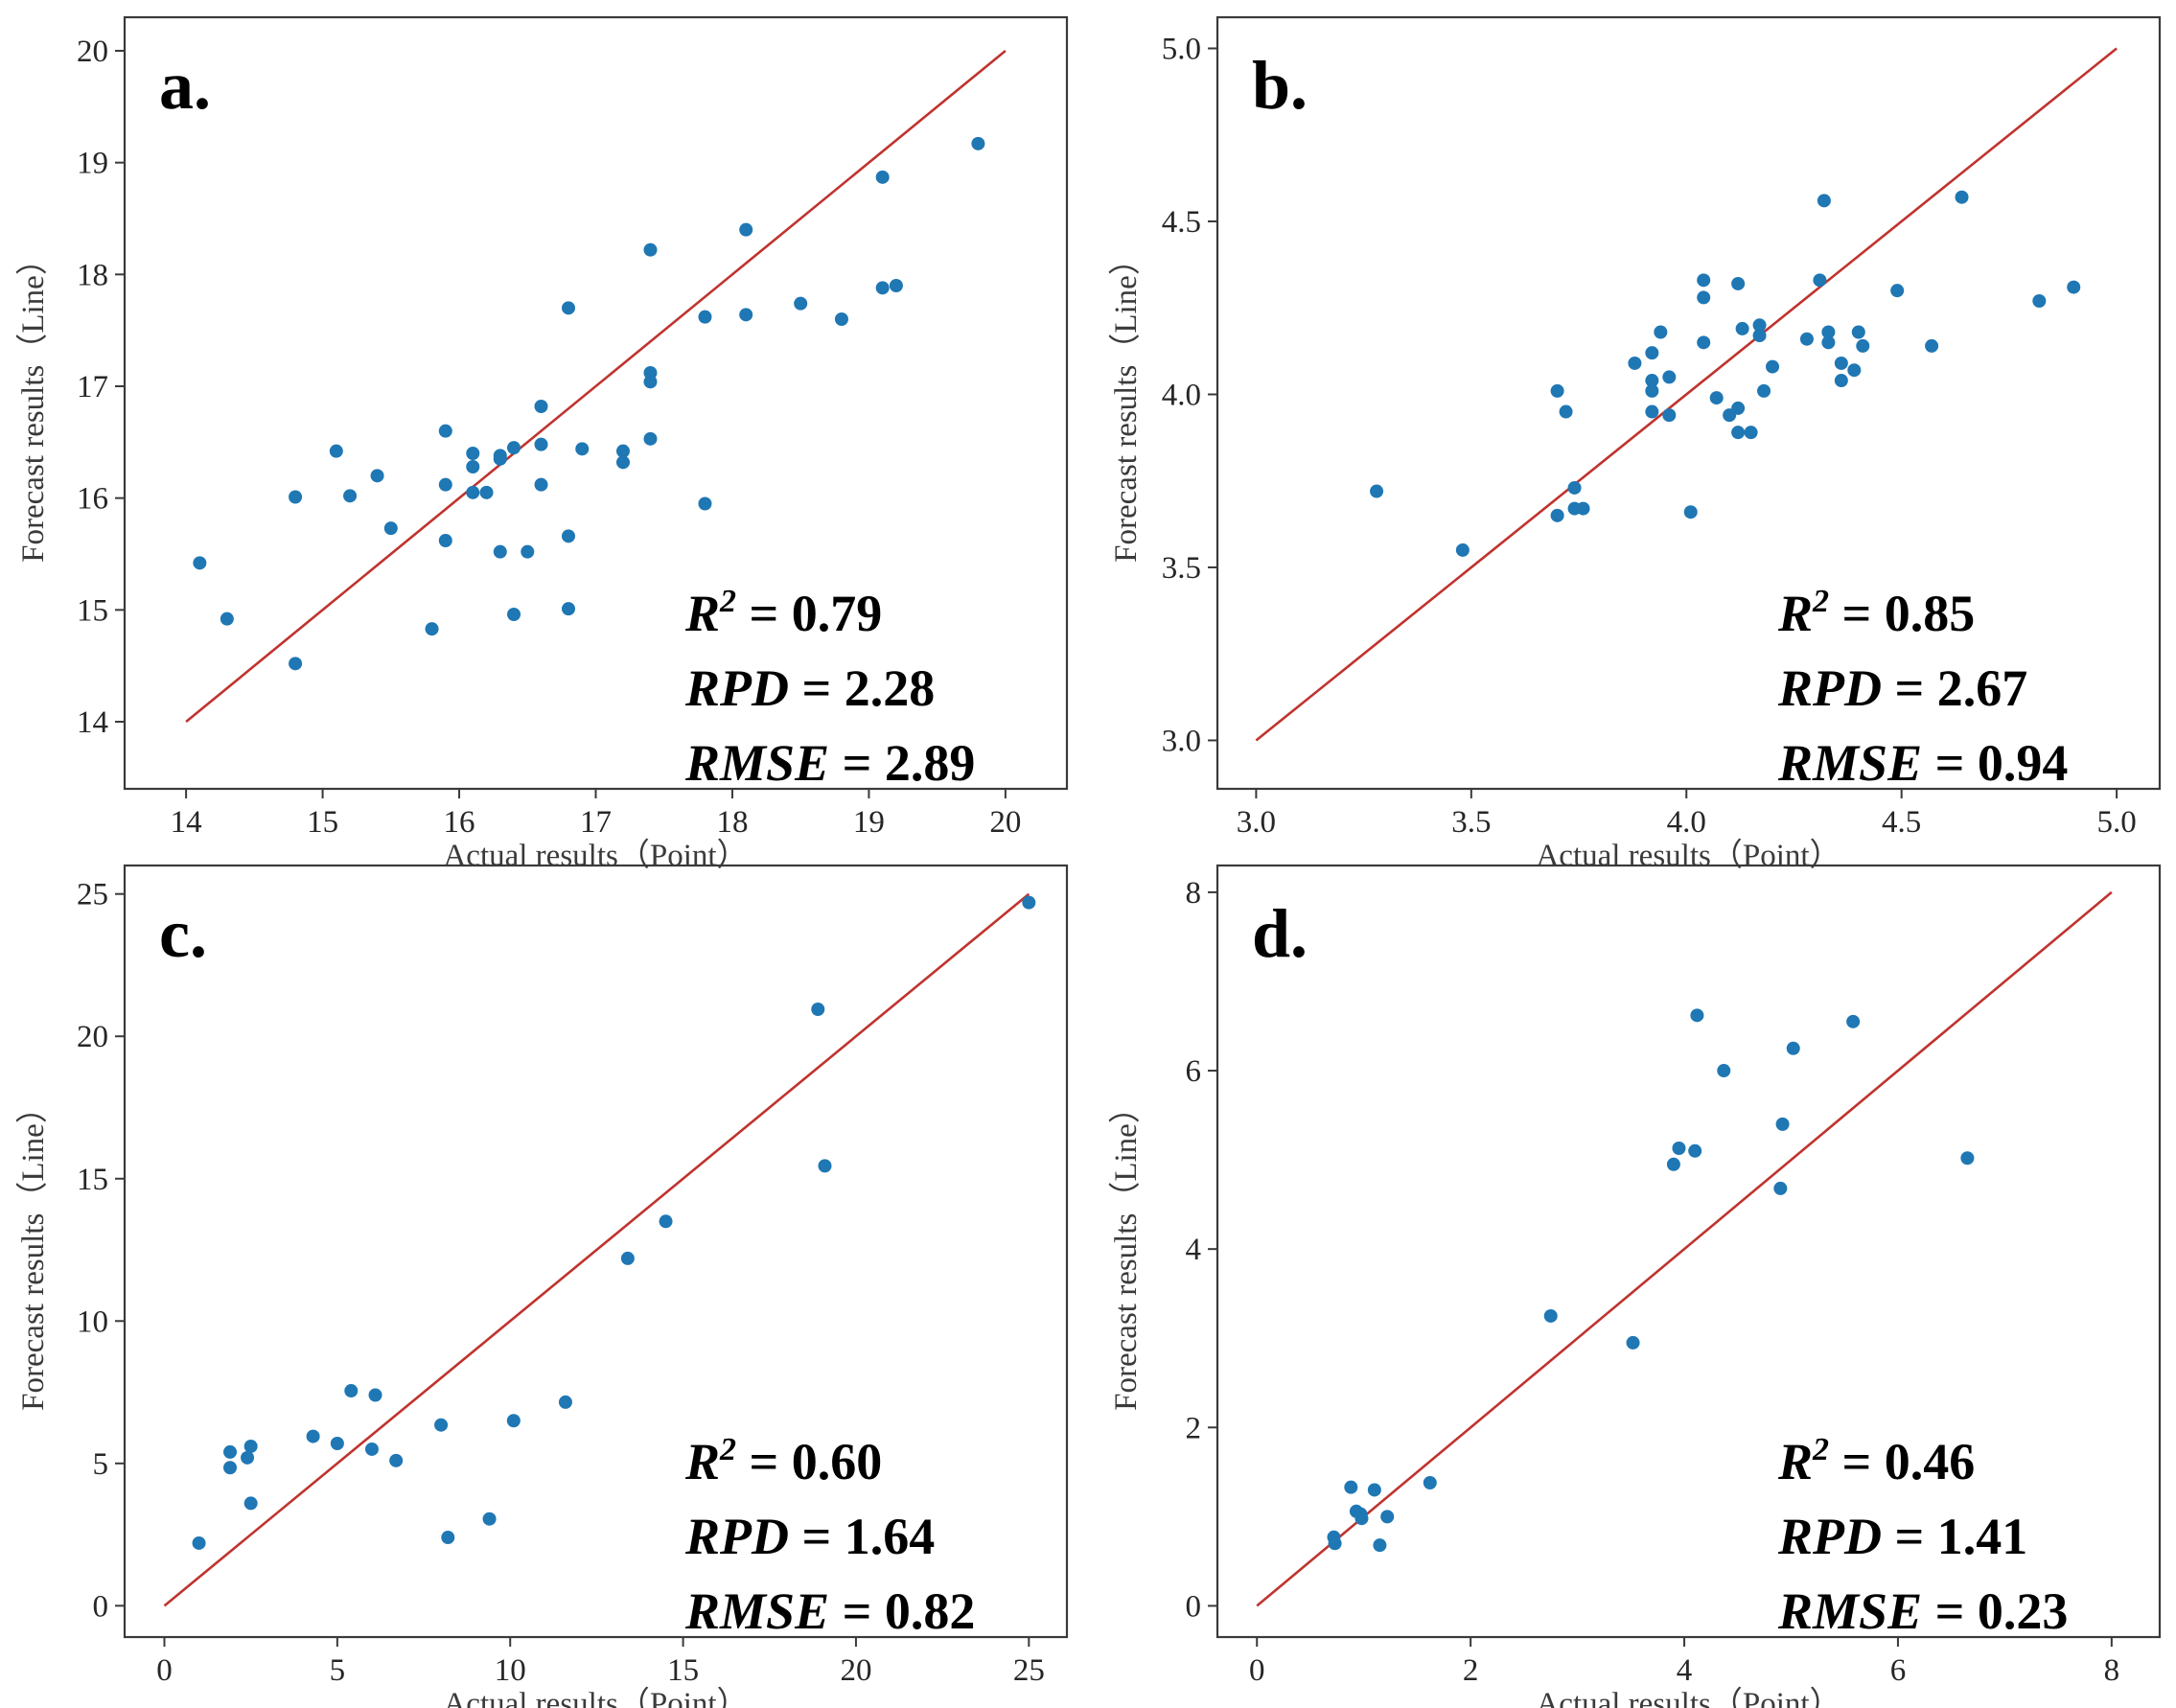 The image size is (2176, 1708). What do you see at coordinates (1181, 395) in the screenshot?
I see `y-tick-label: 4.0` at bounding box center [1181, 395].